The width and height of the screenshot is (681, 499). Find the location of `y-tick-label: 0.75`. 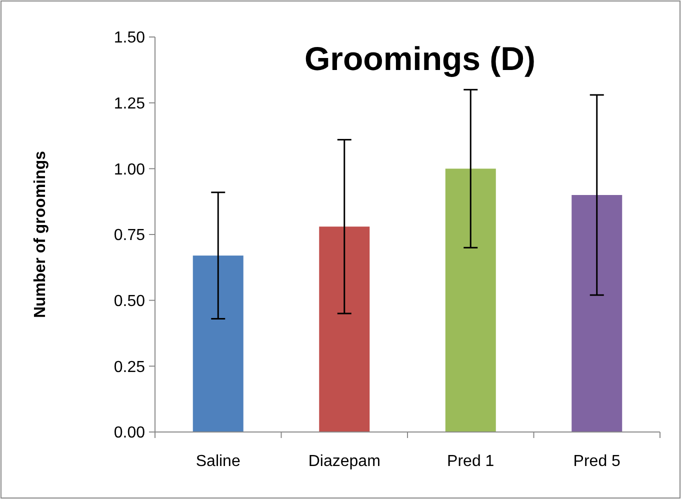

y-tick-label: 0.75 is located at coordinates (130, 235).